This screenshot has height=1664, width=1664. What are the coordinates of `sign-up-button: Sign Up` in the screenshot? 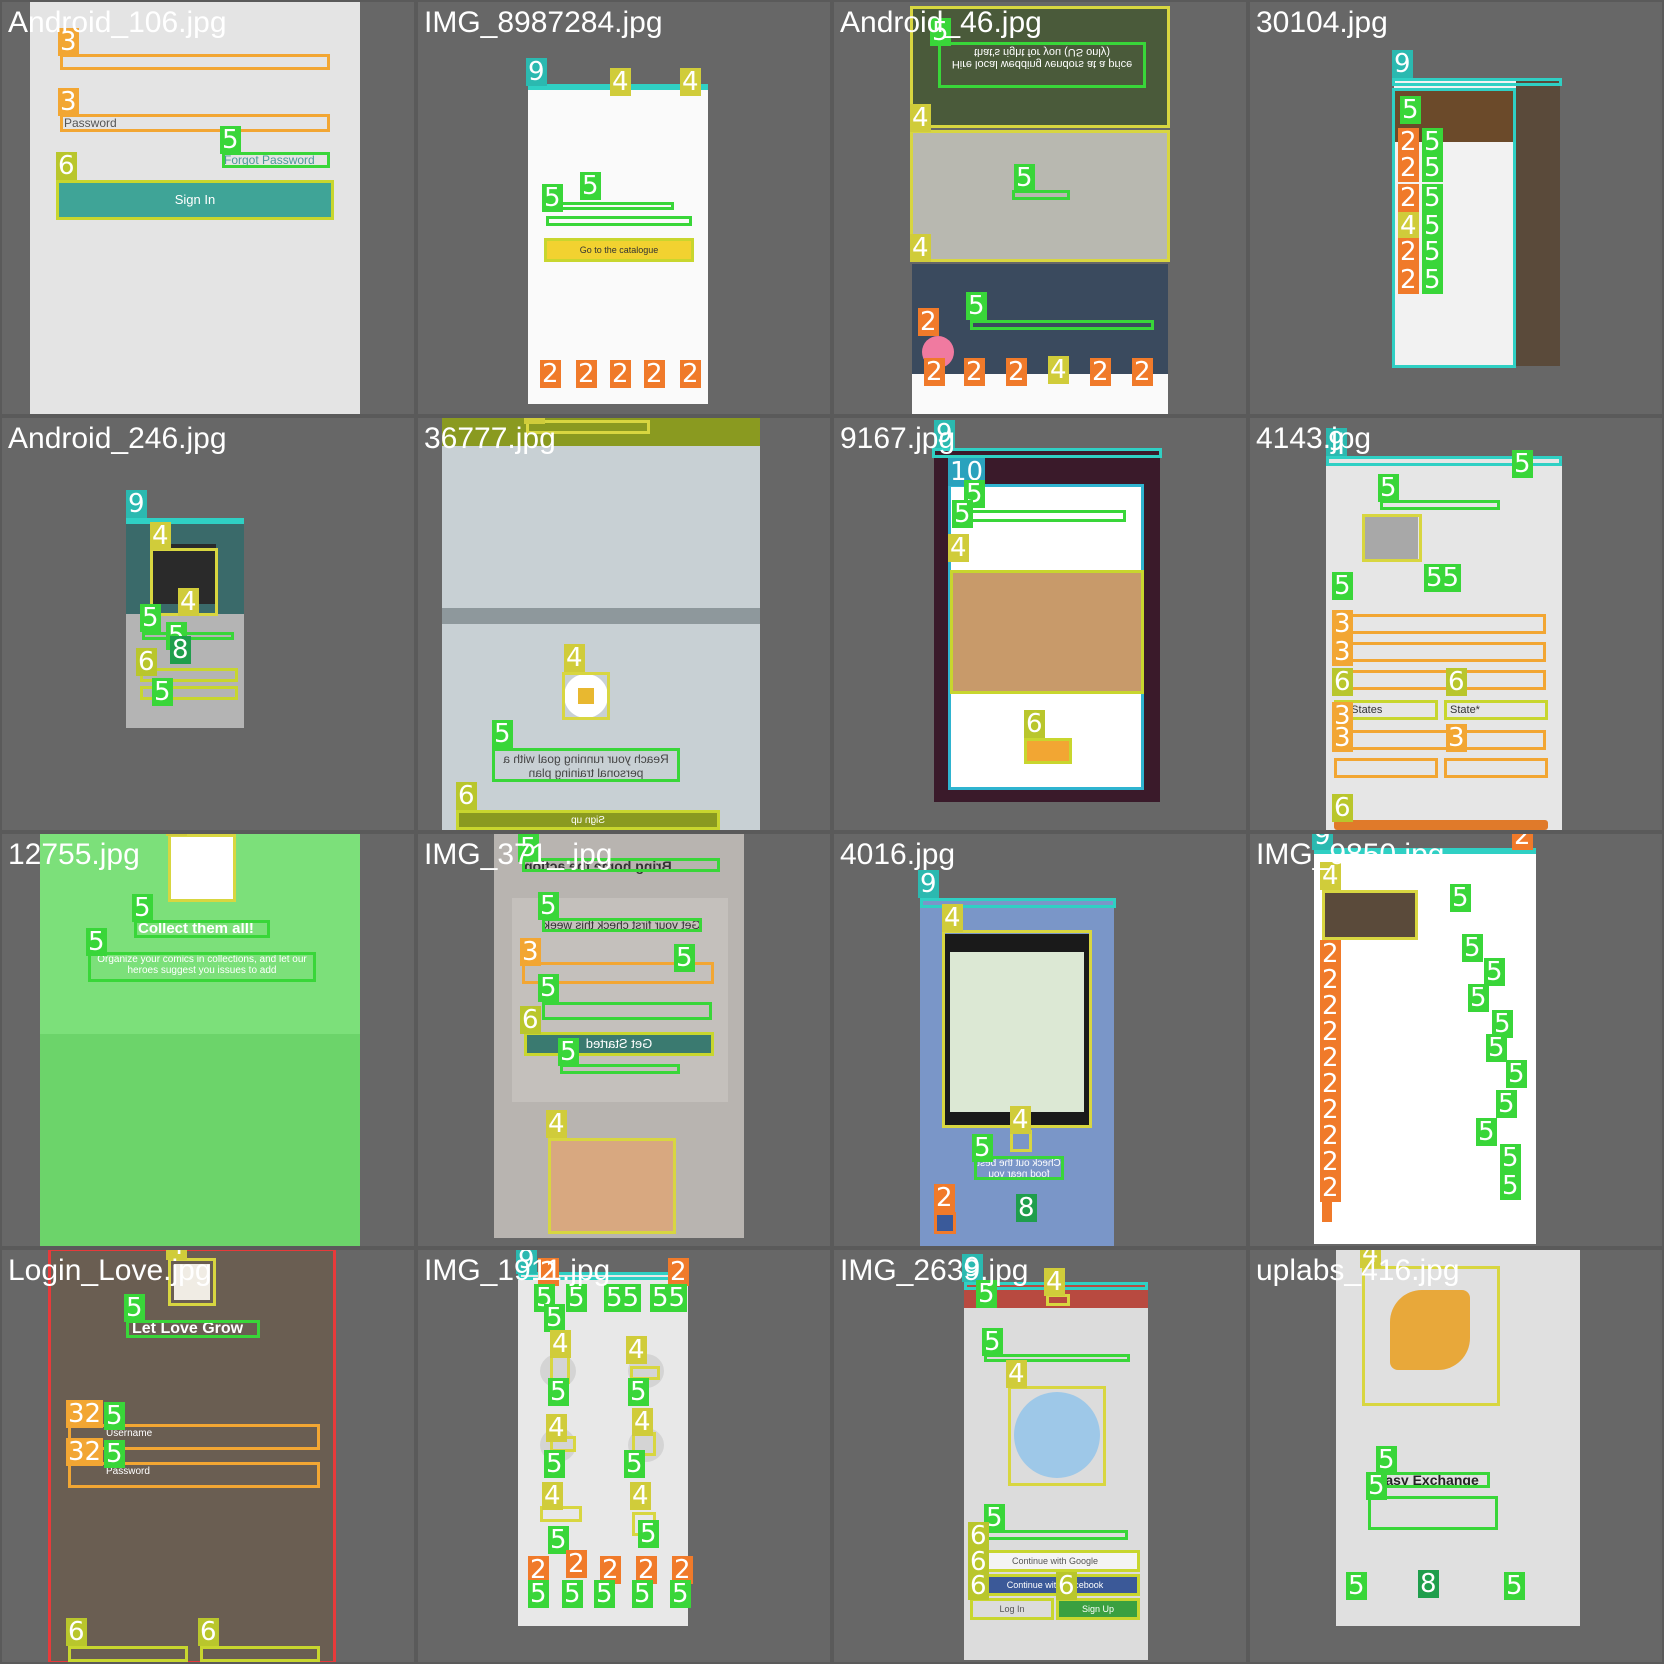 It's located at (1098, 1609).